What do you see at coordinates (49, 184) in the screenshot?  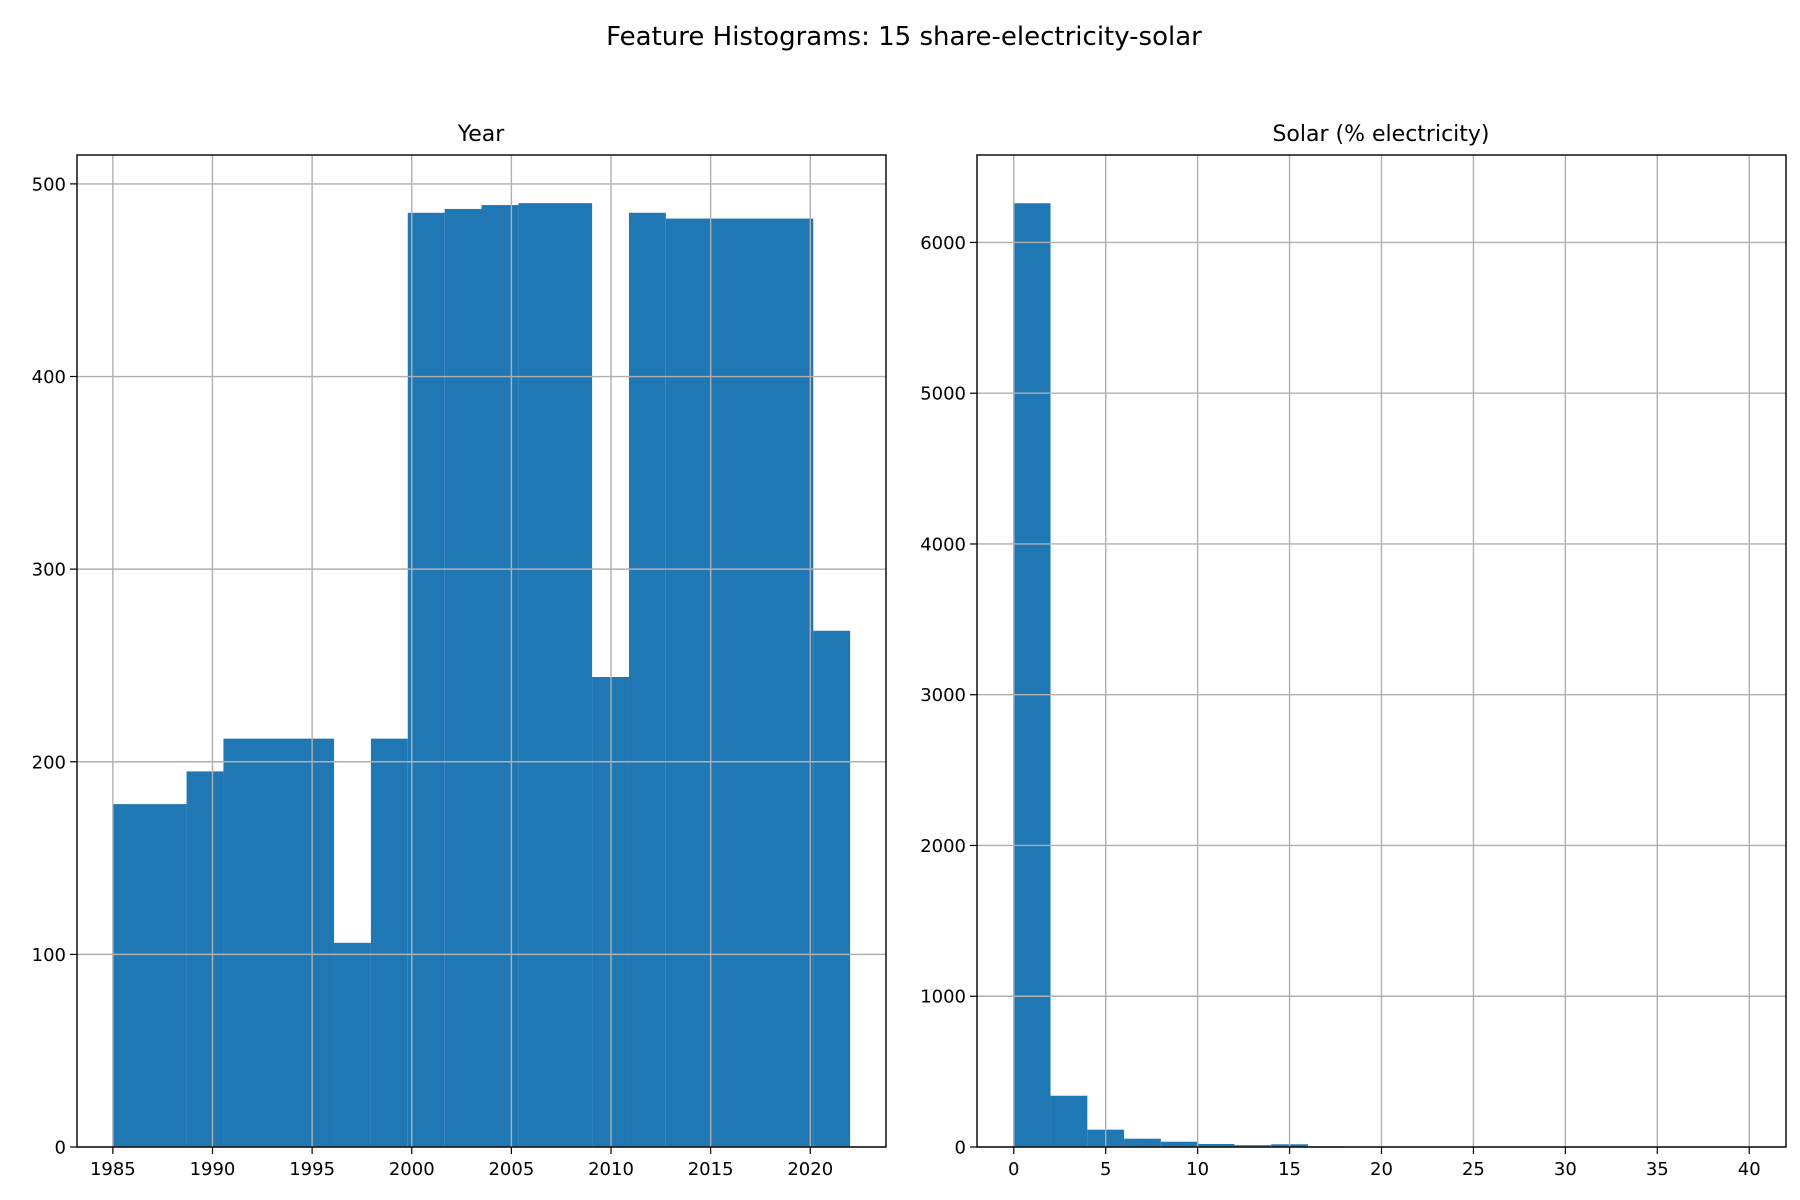 I see `year-ytick-label-5: 500` at bounding box center [49, 184].